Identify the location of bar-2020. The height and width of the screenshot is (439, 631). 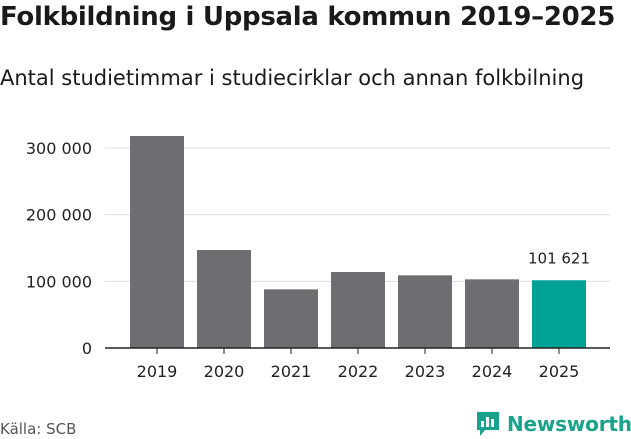
(224, 299).